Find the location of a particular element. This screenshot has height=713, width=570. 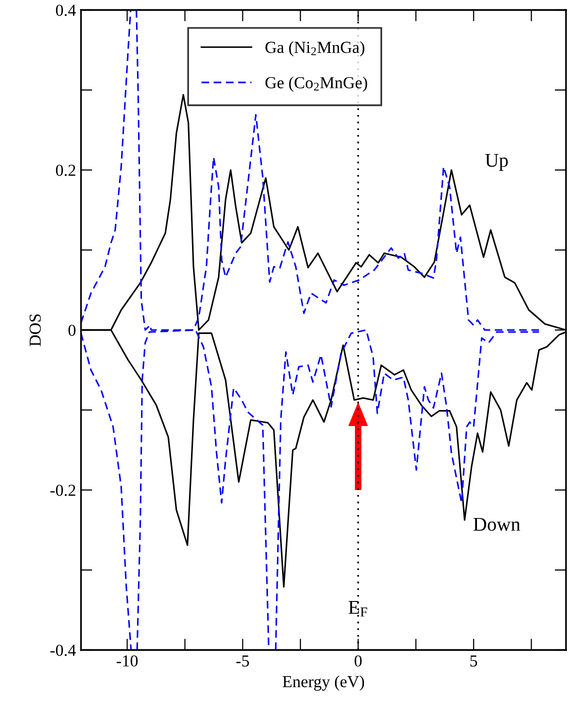

y-tick-label: 0.4 is located at coordinates (66, 10).